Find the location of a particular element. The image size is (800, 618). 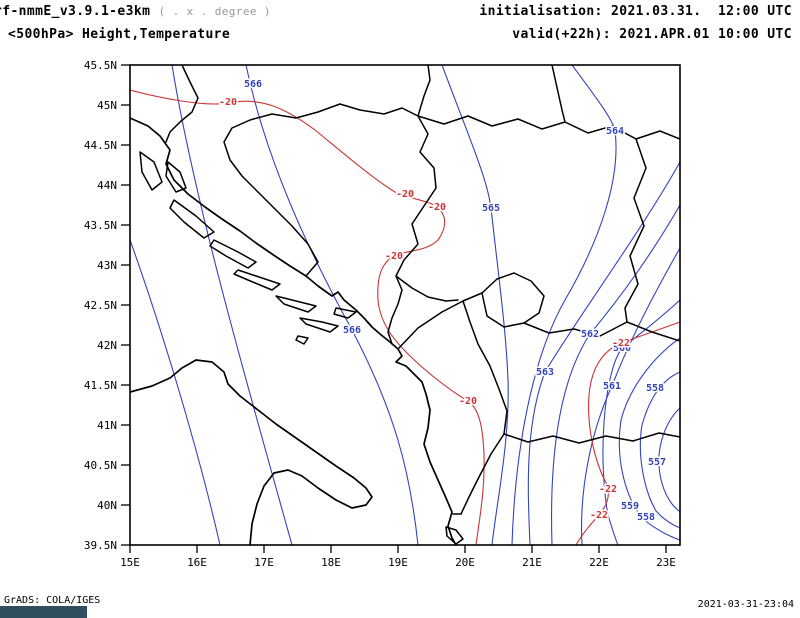

border-serbia-north is located at coordinates (424, 91).